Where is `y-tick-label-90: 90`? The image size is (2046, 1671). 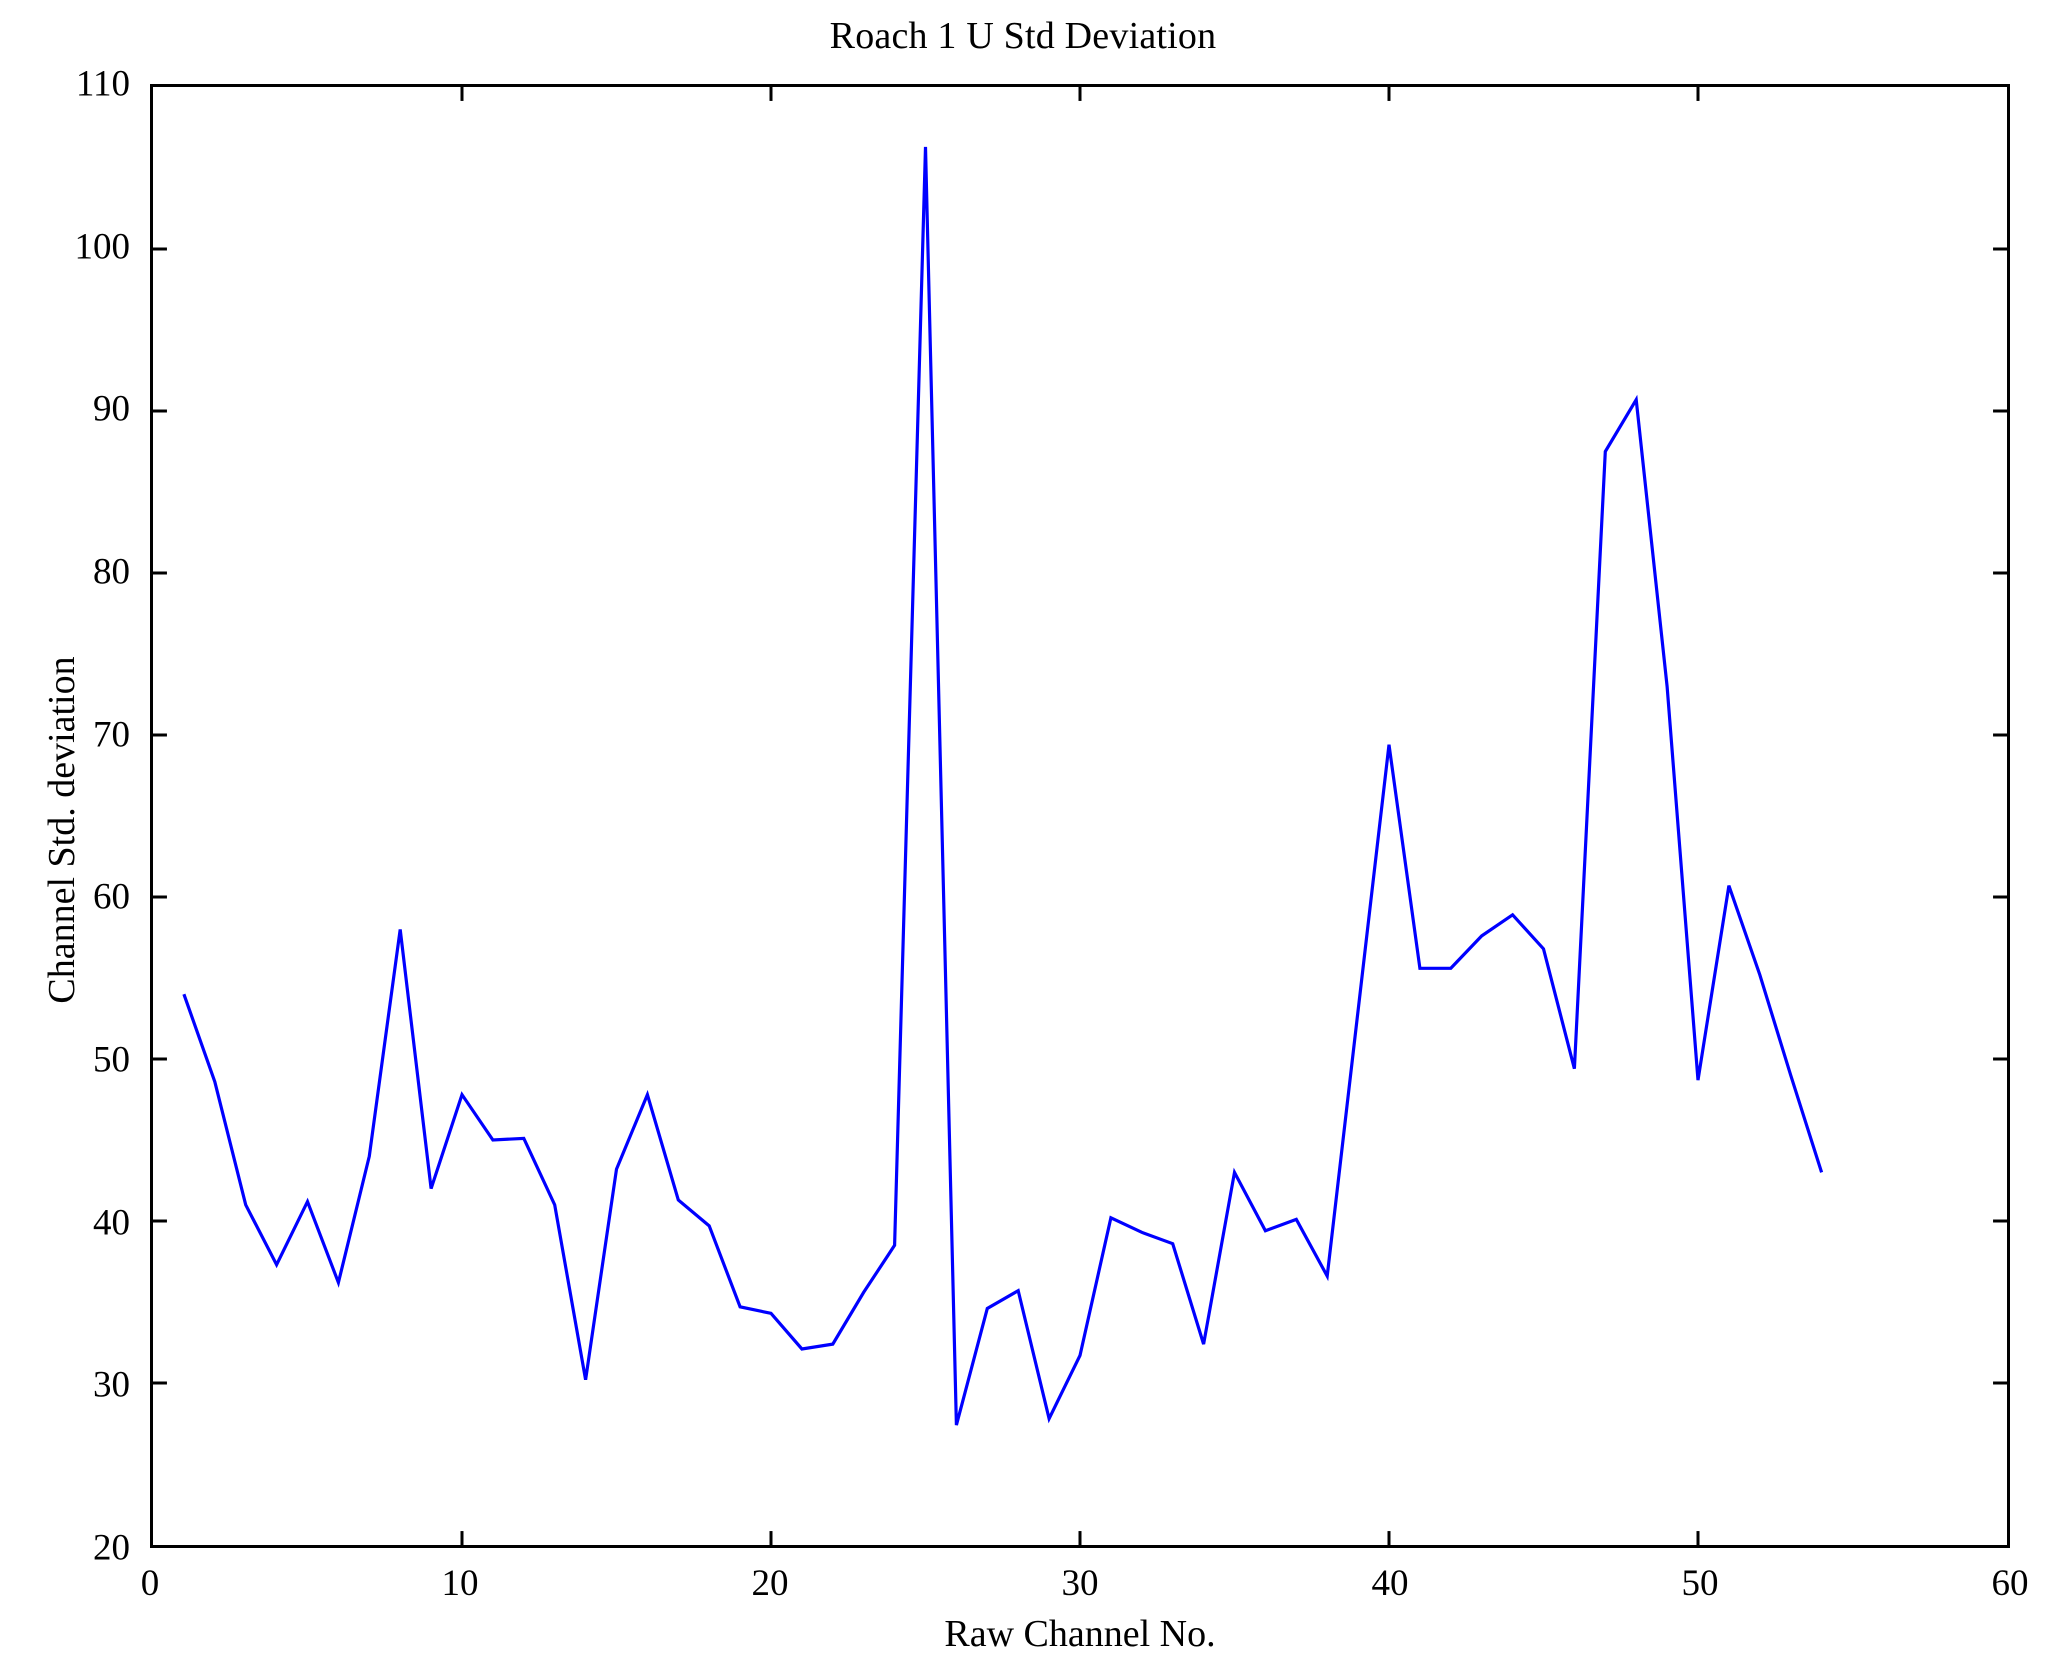
y-tick-label-90: 90 is located at coordinates (111, 409).